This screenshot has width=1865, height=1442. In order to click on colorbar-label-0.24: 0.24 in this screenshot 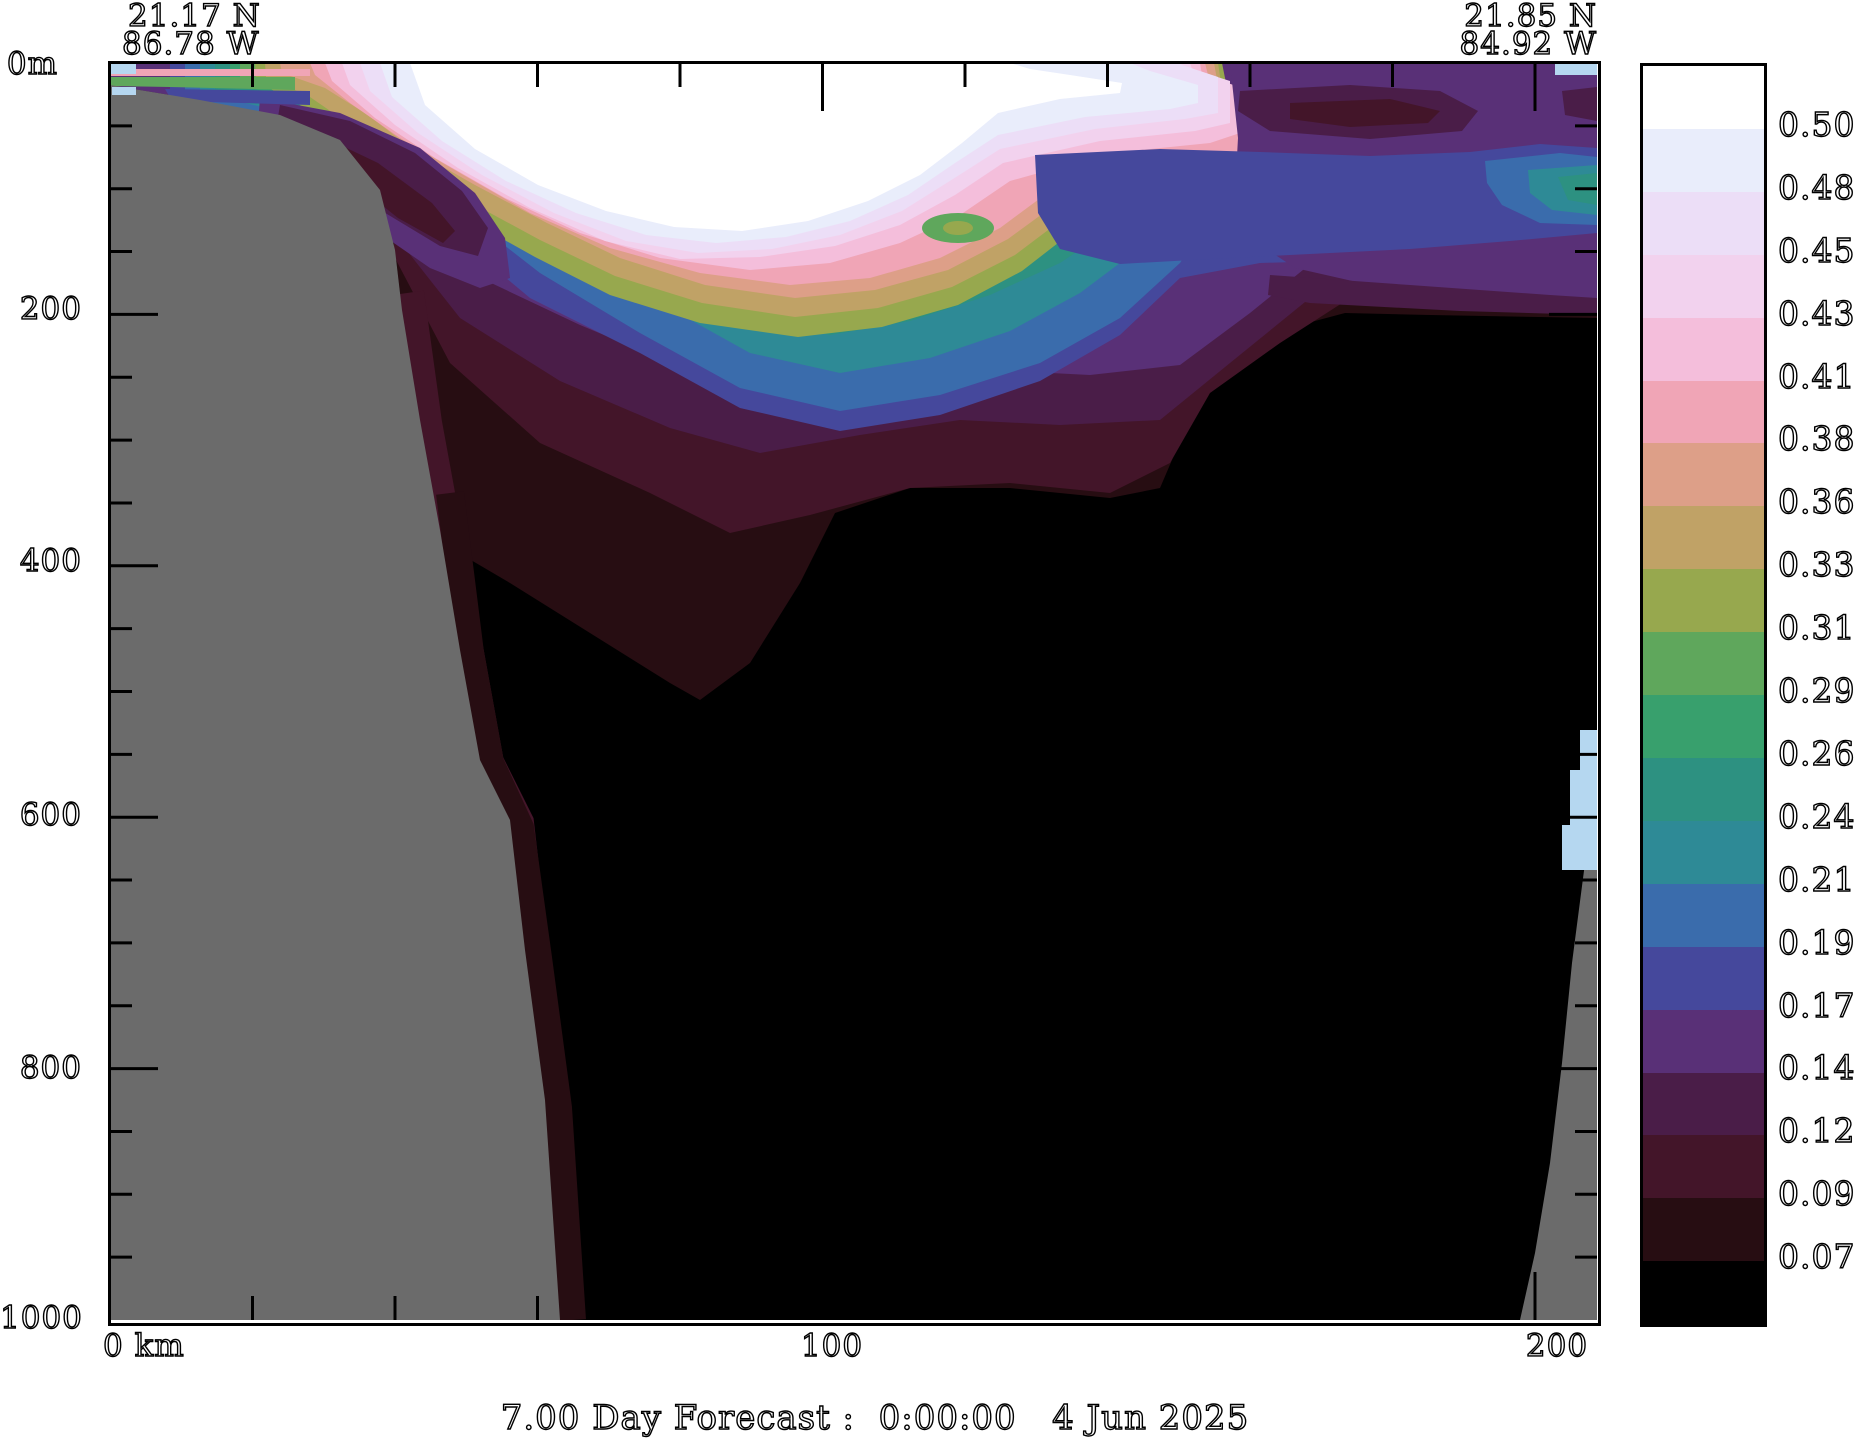, I will do `click(1816, 816)`.